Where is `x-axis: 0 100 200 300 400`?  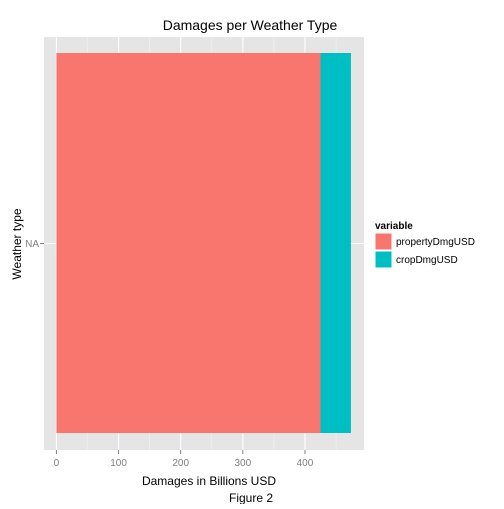 x-axis: 0 100 200 300 400 is located at coordinates (184, 459).